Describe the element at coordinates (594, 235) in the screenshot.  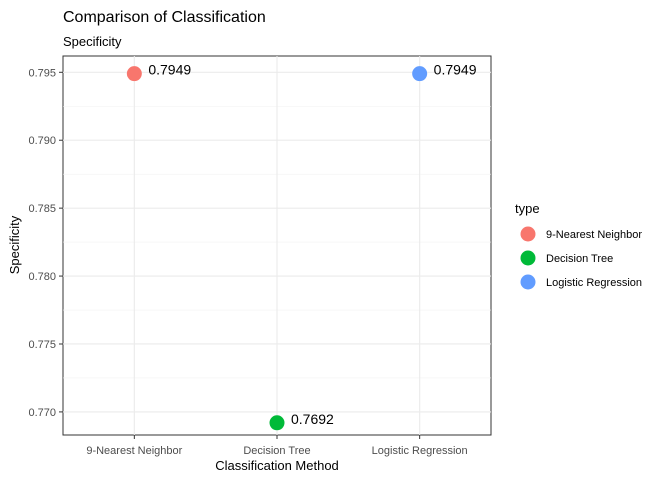
I see `legend-label: 9-Nearest Neighbor` at that location.